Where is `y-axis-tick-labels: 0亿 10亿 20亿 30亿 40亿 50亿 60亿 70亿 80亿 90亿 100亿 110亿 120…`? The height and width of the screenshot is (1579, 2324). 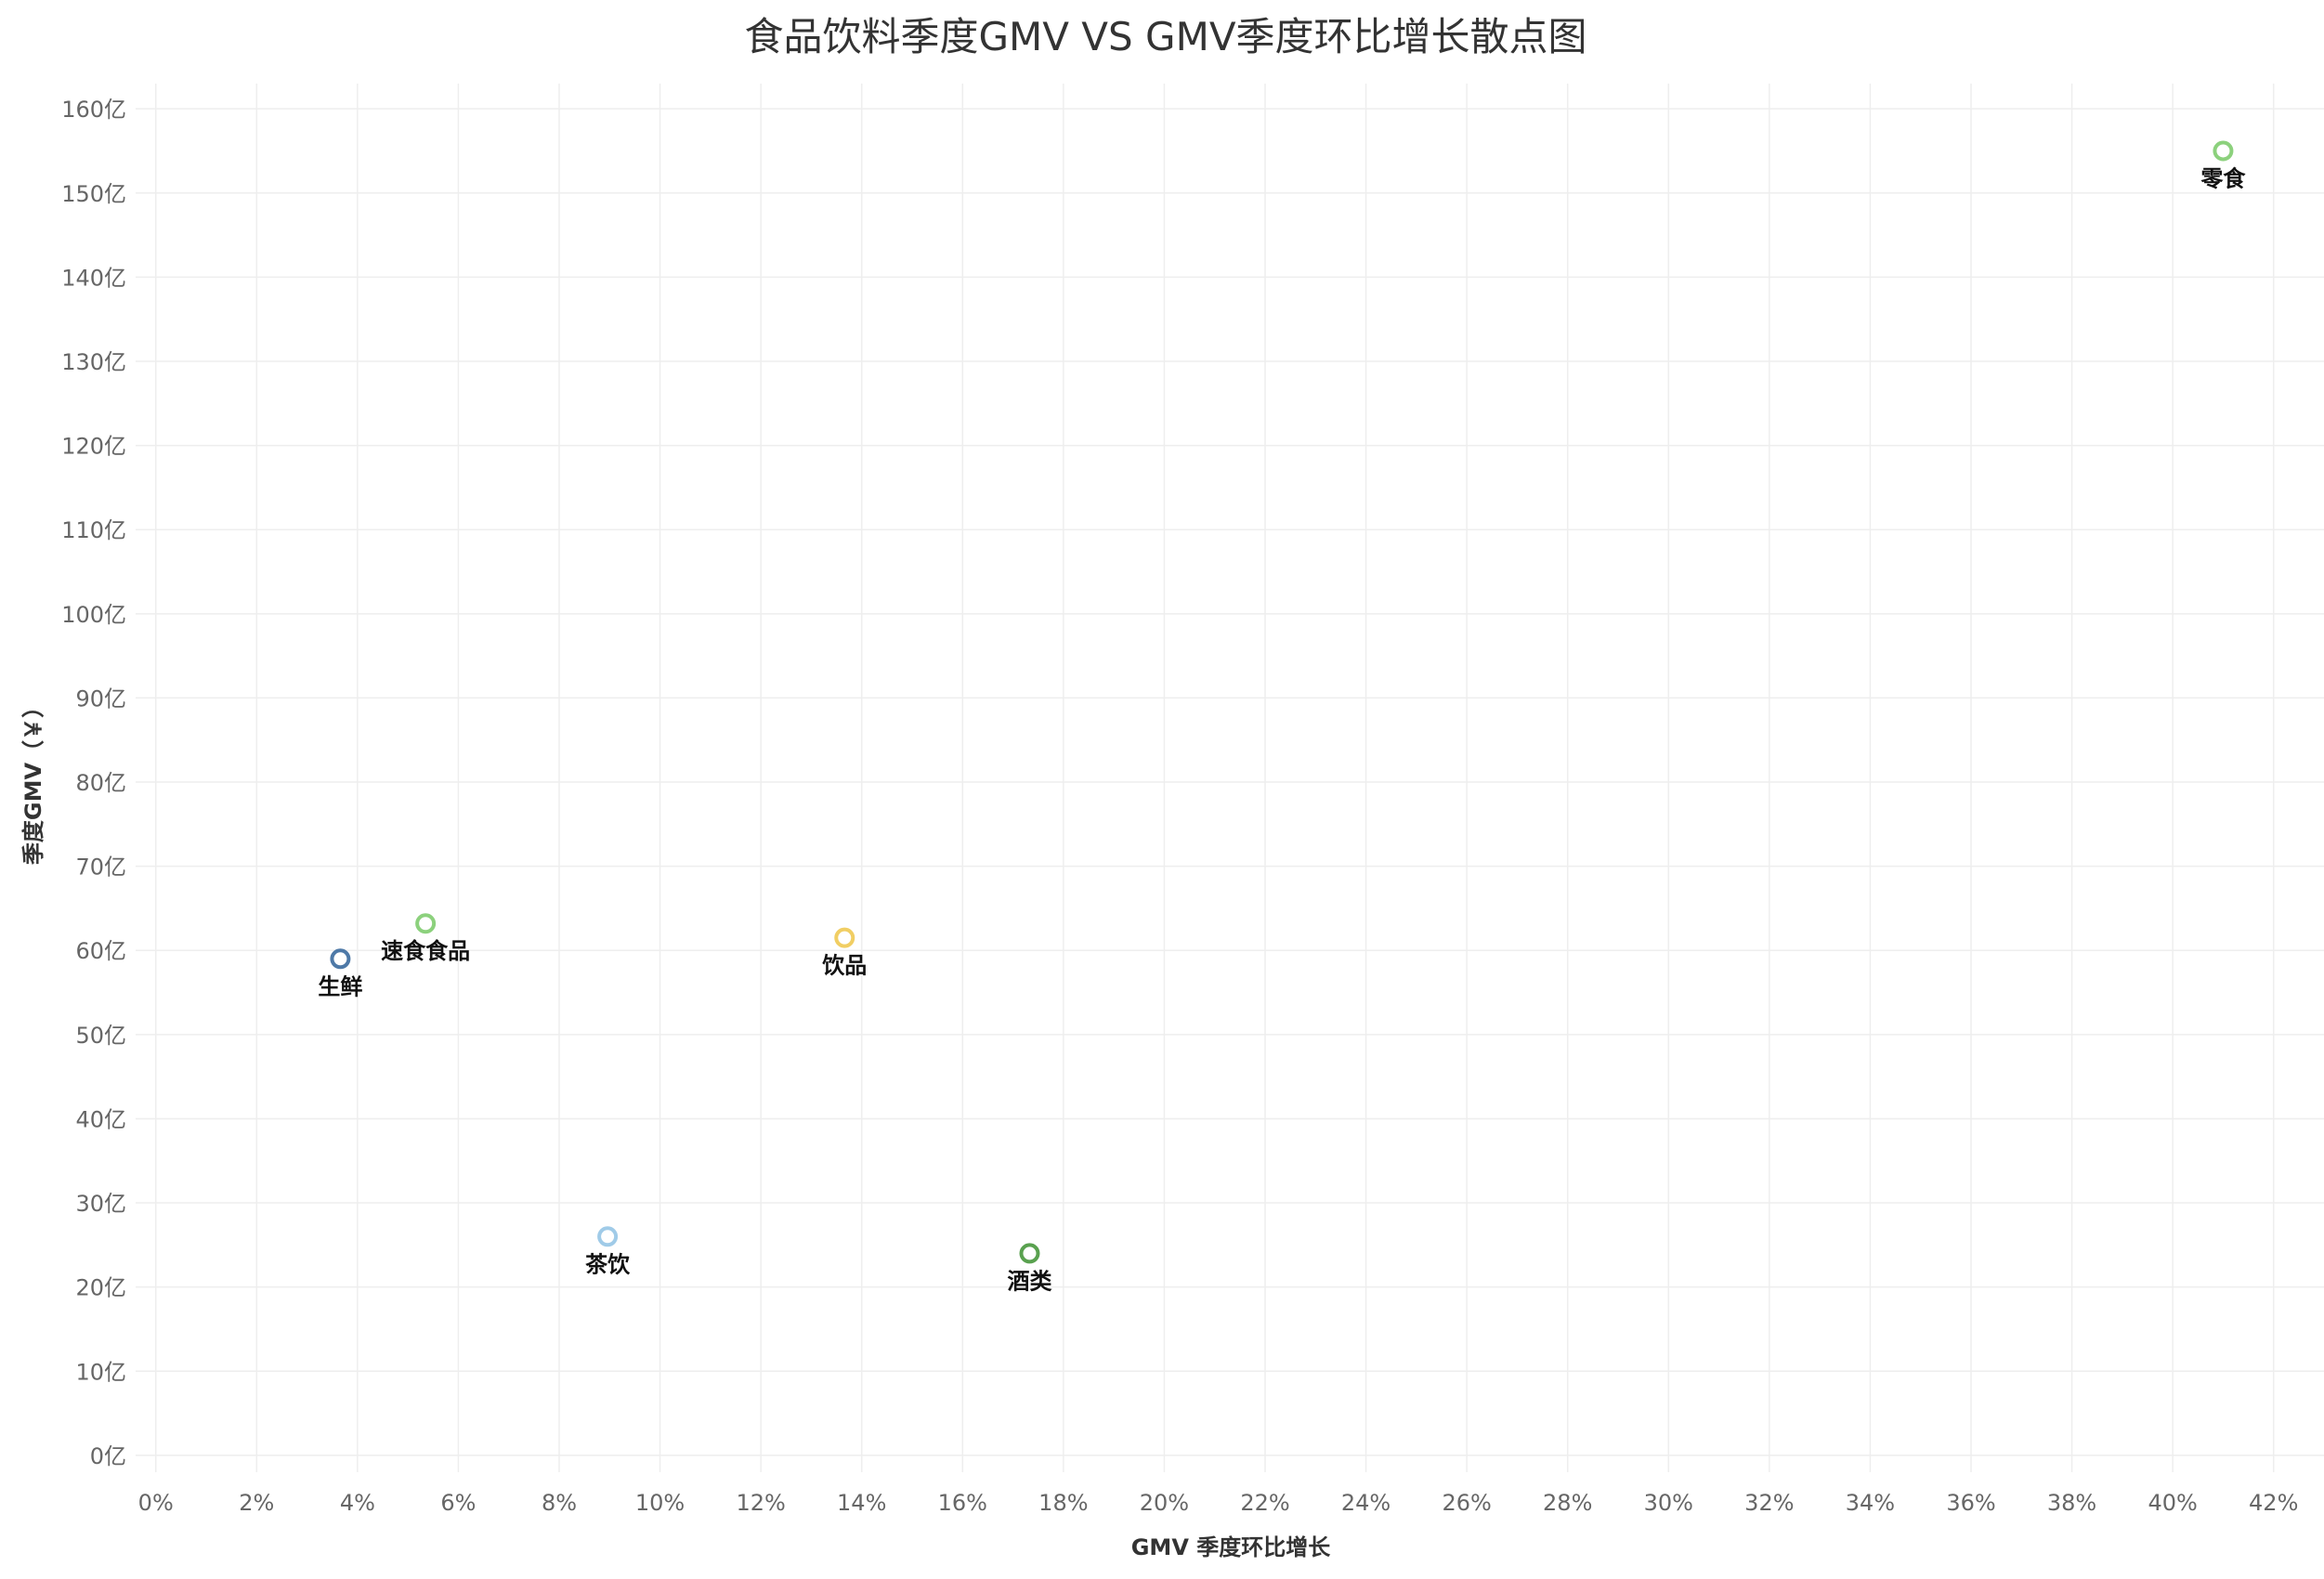 y-axis-tick-labels: 0亿 10亿 20亿 30亿 40亿 50亿 60亿 70亿 80亿 90亿 100亿 110亿 120… is located at coordinates (93, 783).